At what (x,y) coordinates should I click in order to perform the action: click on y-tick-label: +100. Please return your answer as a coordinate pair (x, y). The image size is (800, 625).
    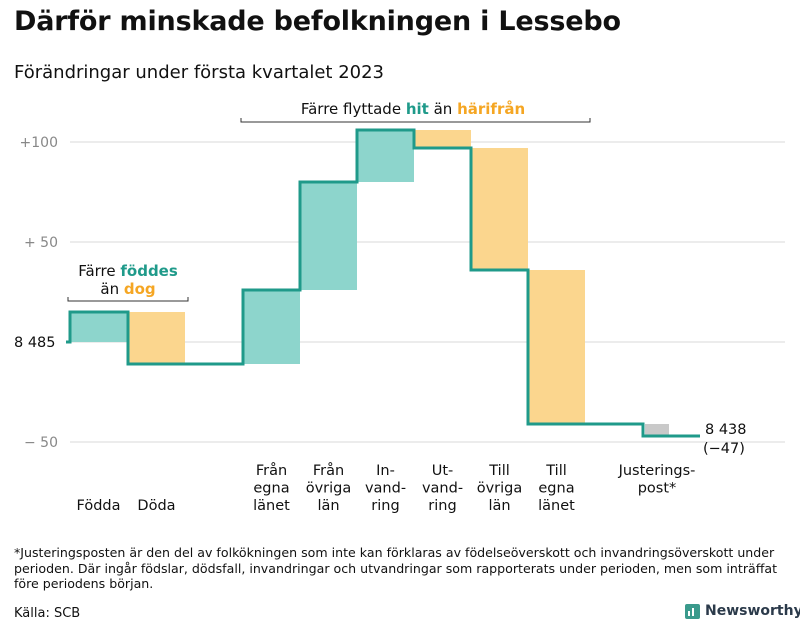
    Looking at the image, I should click on (39, 143).